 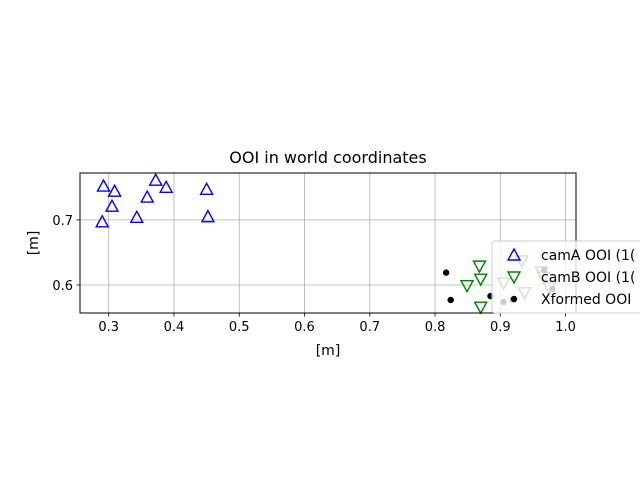 What do you see at coordinates (328, 351) in the screenshot?
I see `x-axis-label: [m]` at bounding box center [328, 351].